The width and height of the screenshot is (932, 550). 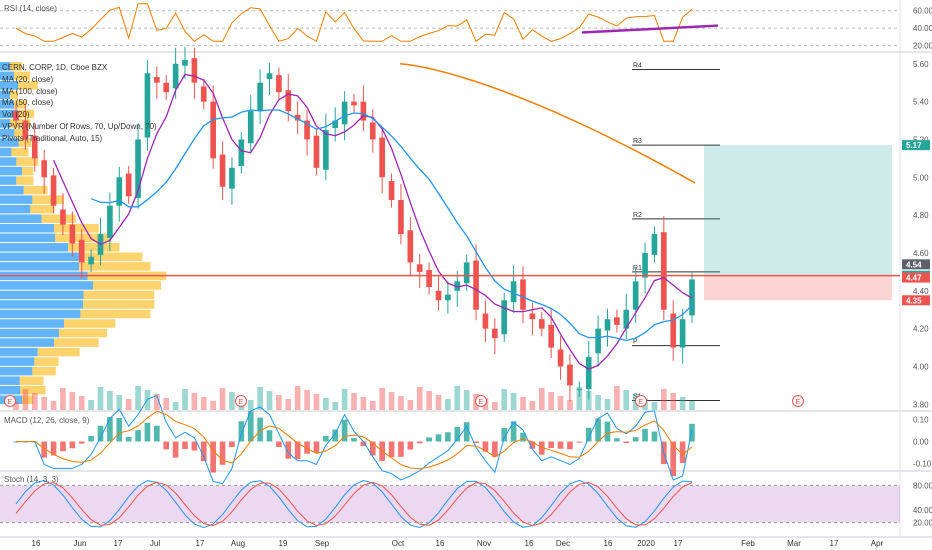 I want to click on stoch-title: Stoch (14, 3, 3), so click(x=31, y=479).